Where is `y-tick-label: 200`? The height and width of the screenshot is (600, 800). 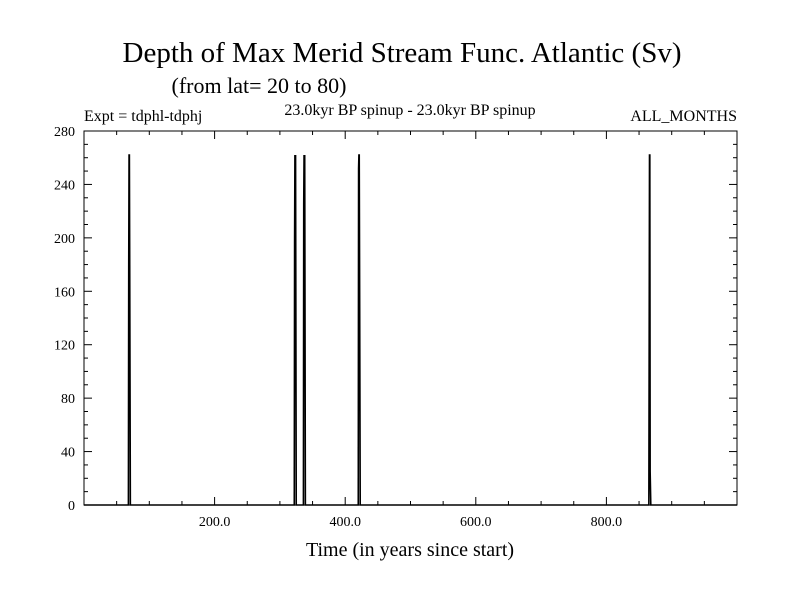
y-tick-label: 200 is located at coordinates (64, 239).